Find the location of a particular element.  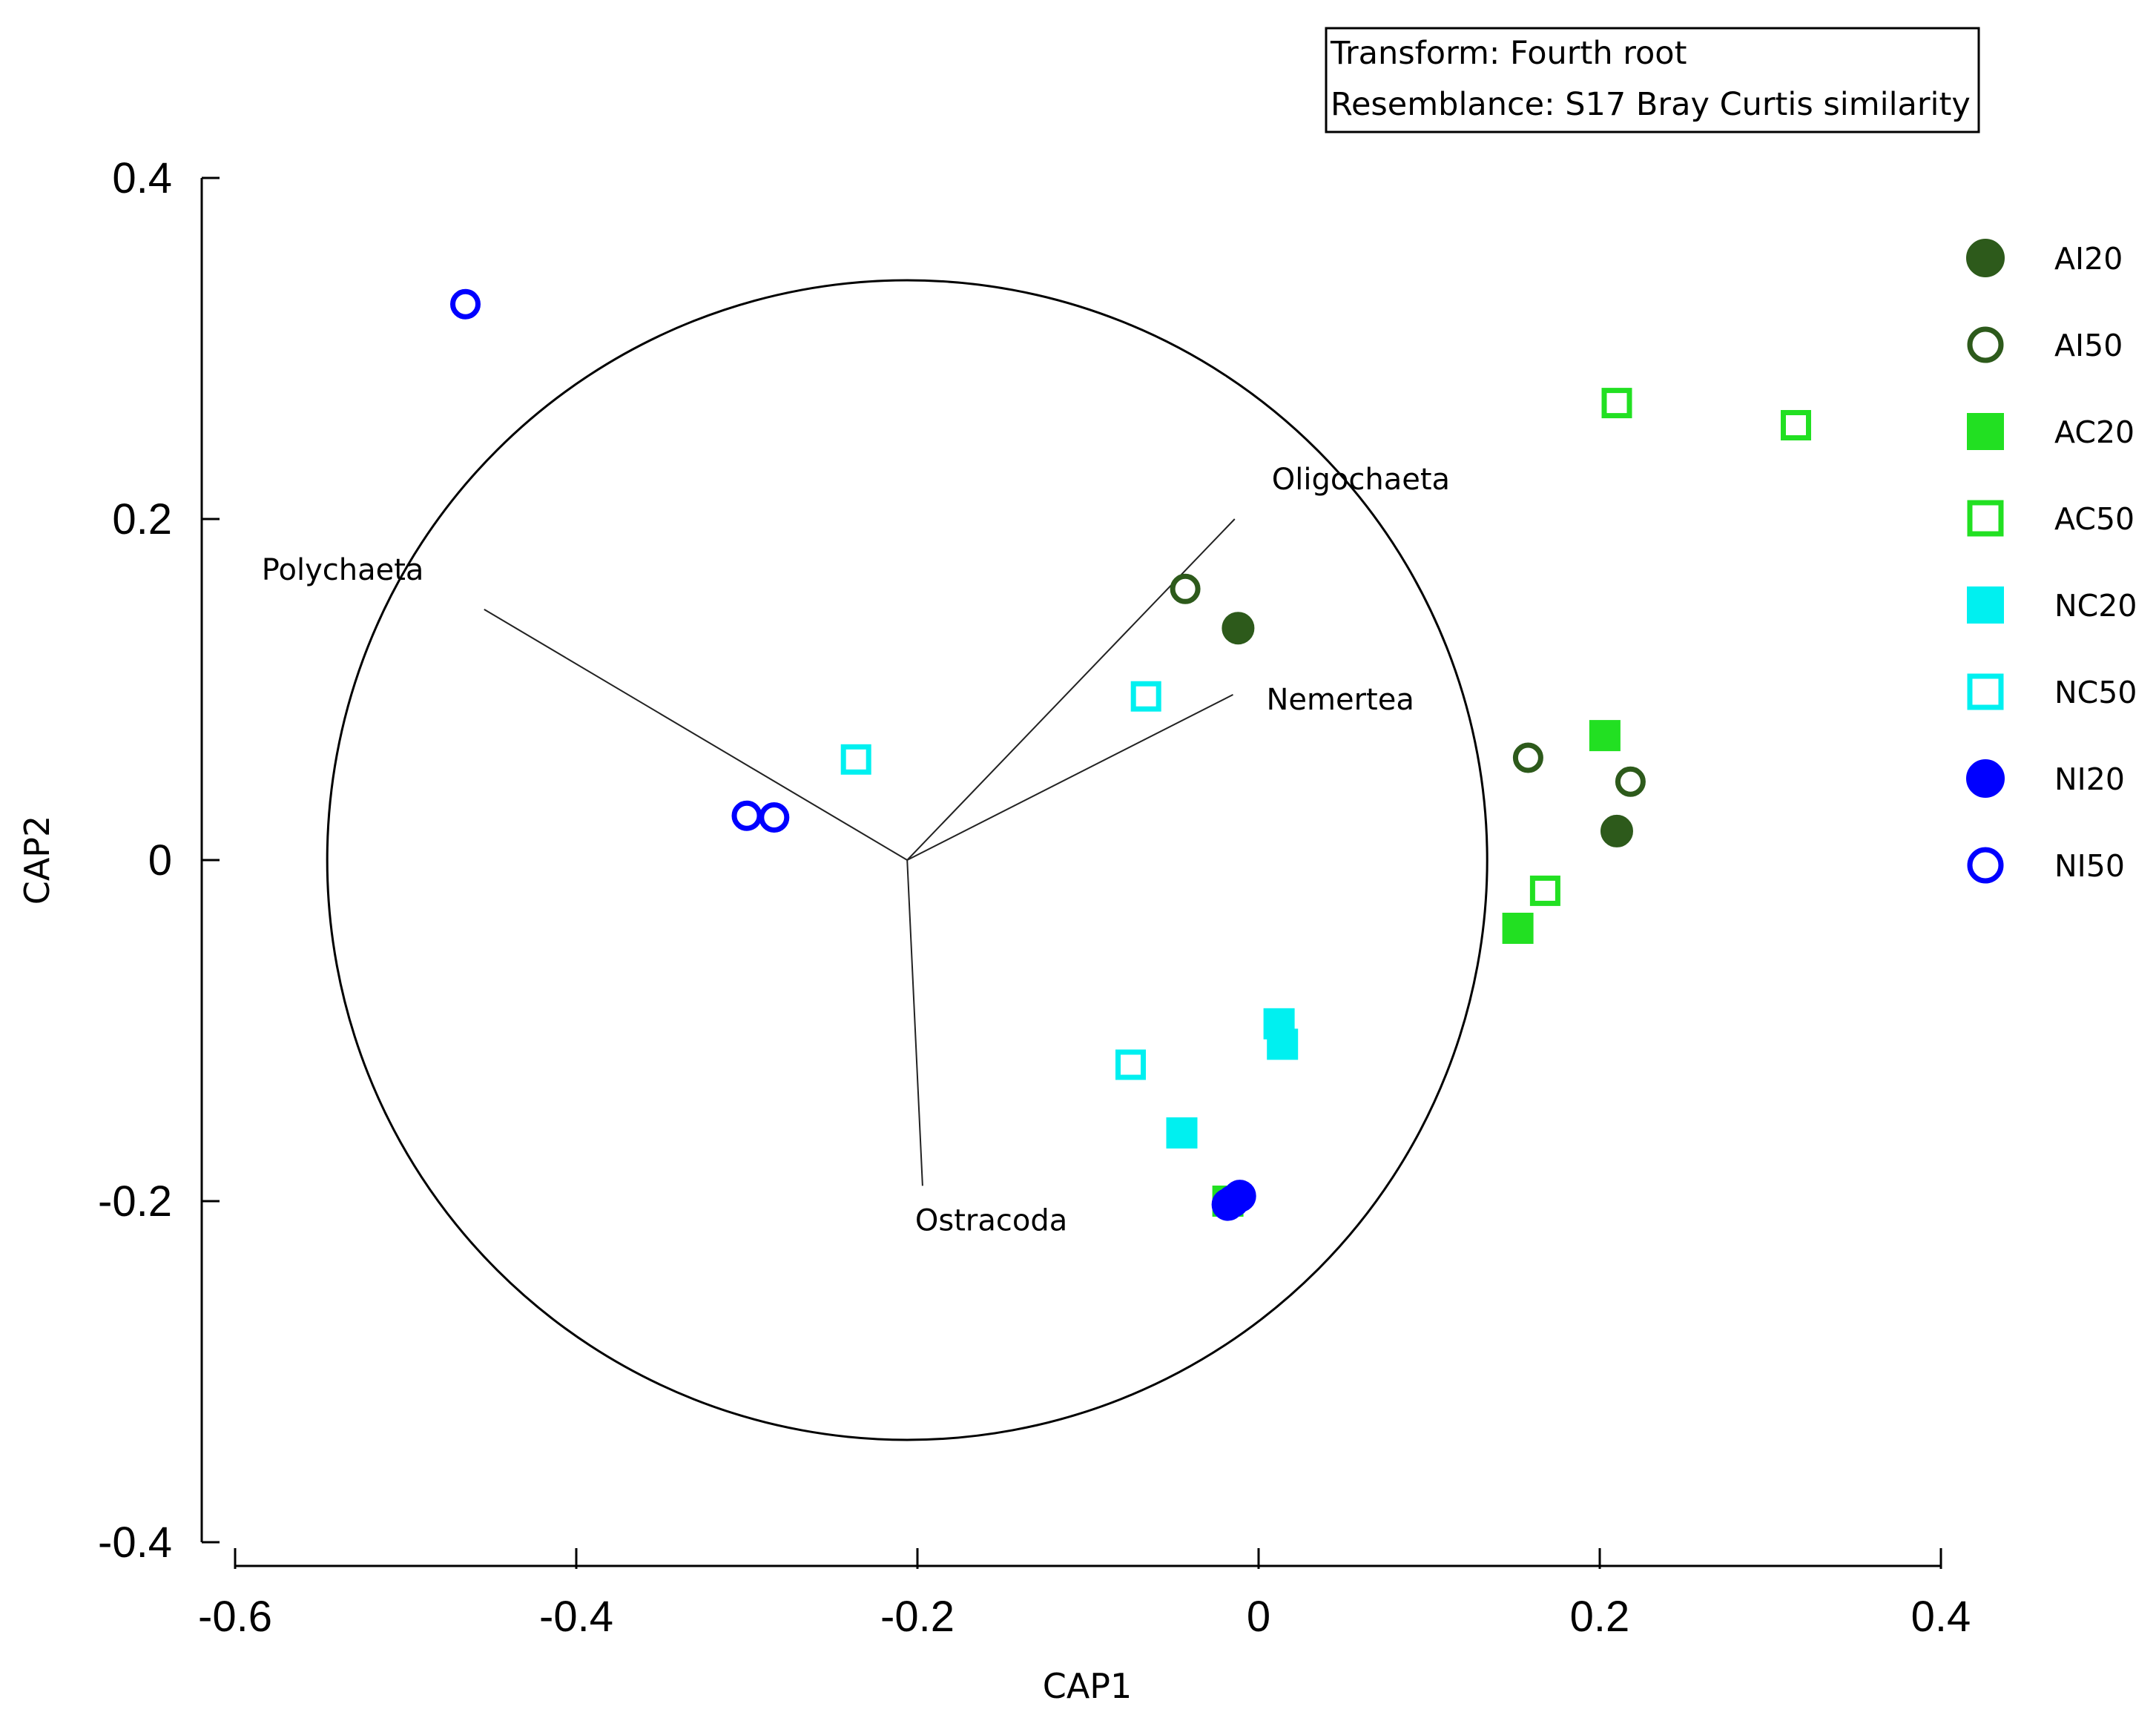

y-tick-label: 0 is located at coordinates (160, 861).